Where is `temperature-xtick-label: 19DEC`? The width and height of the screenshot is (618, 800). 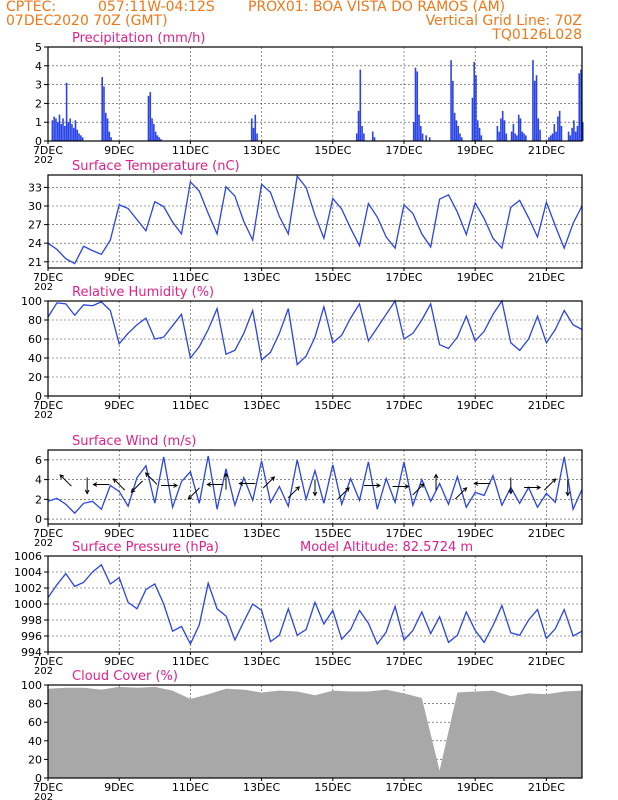
temperature-xtick-label: 19DEC is located at coordinates (475, 277).